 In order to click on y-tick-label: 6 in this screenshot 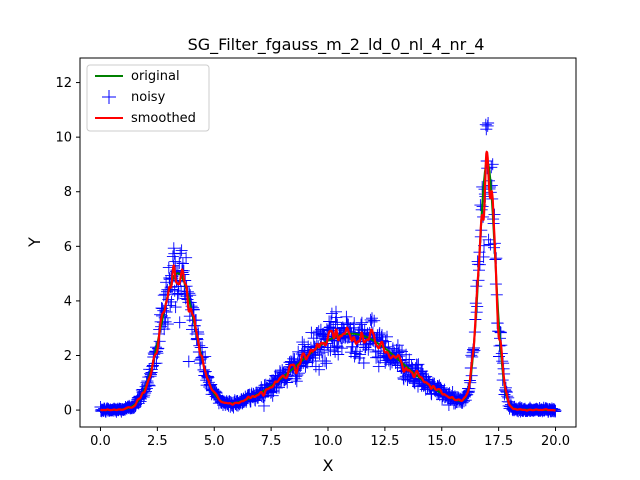, I will do `click(68, 247)`.